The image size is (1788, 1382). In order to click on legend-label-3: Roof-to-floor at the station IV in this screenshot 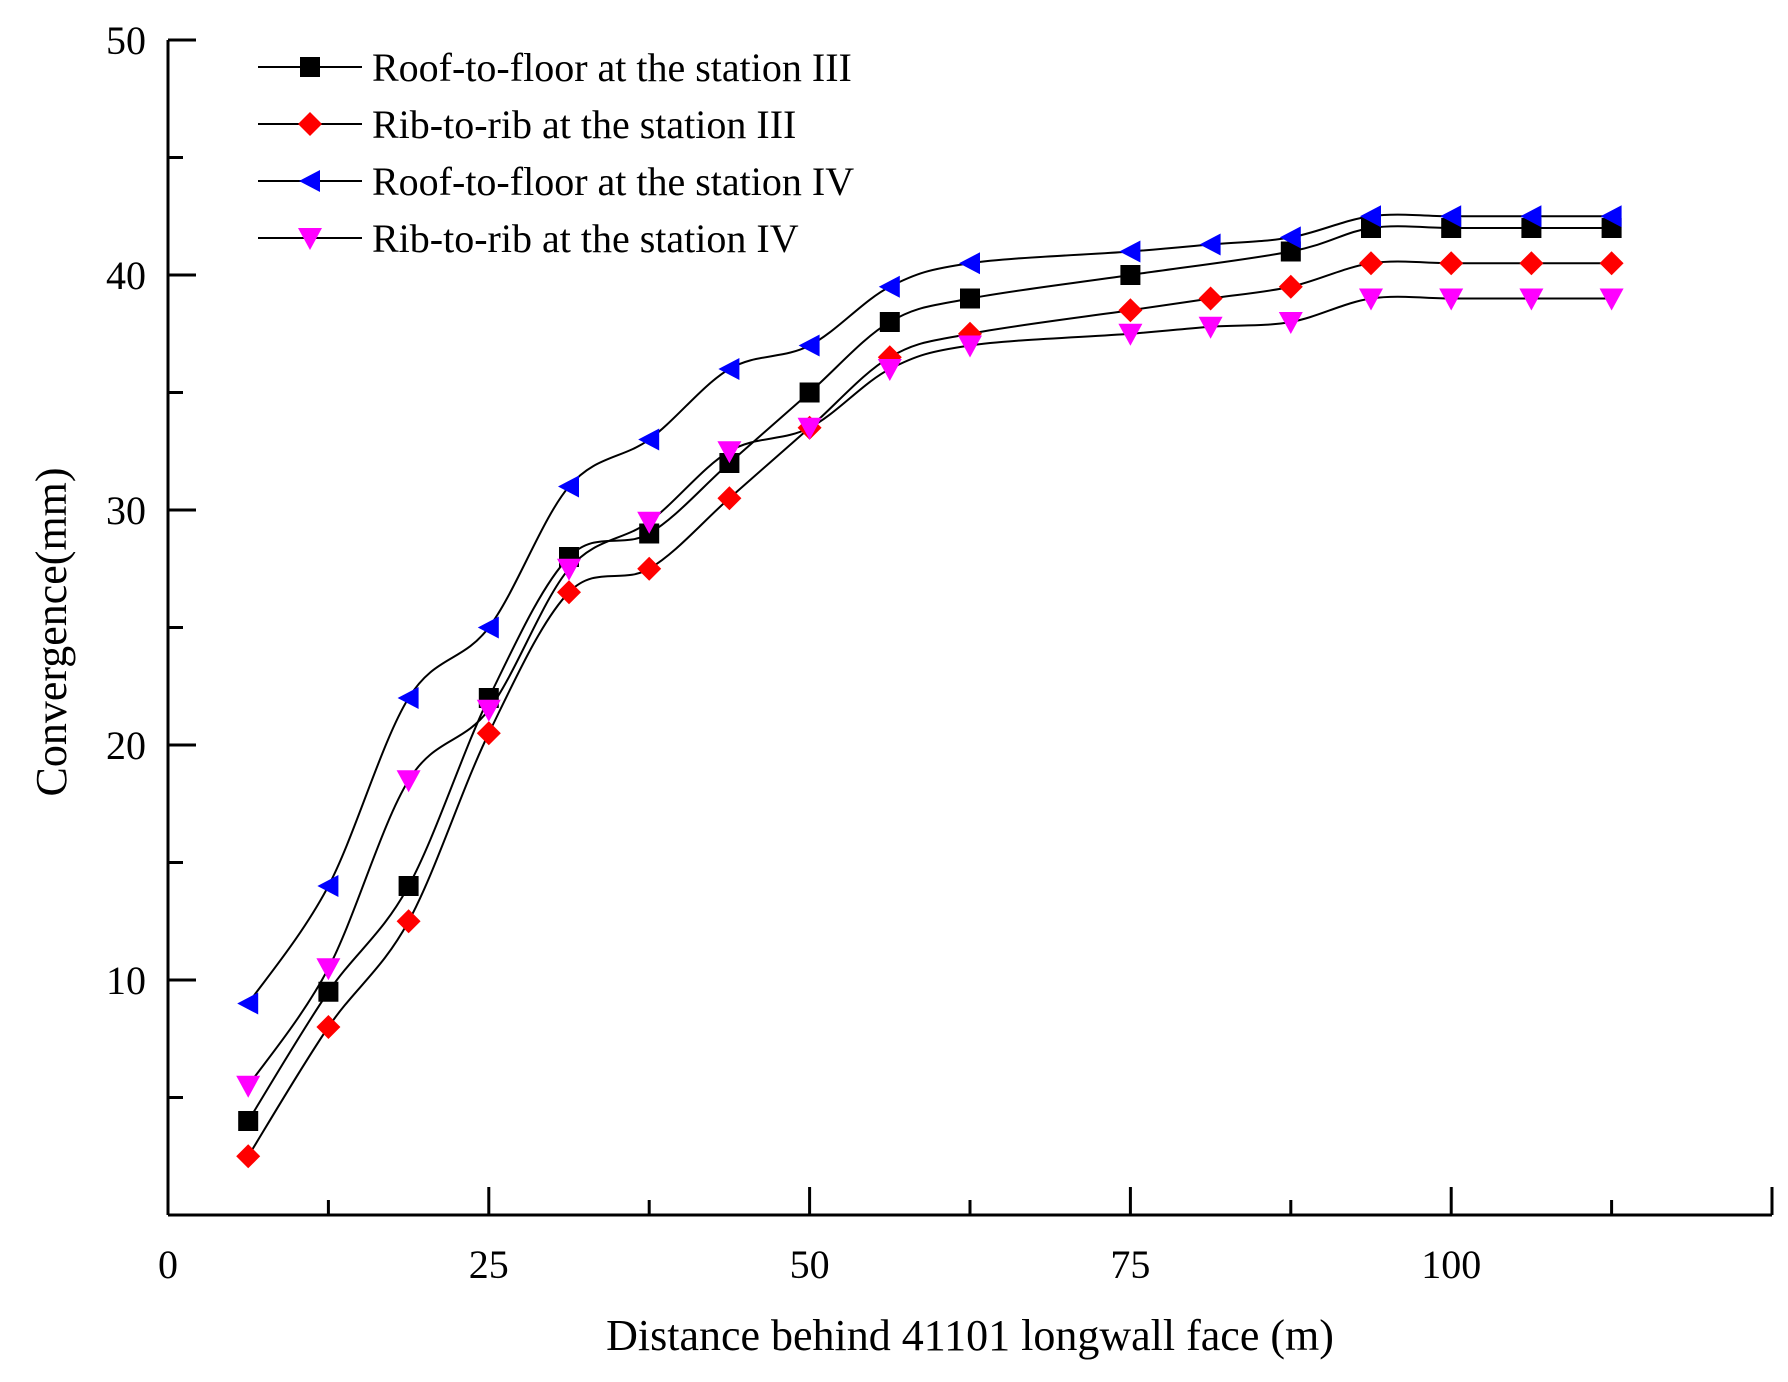, I will do `click(613, 181)`.